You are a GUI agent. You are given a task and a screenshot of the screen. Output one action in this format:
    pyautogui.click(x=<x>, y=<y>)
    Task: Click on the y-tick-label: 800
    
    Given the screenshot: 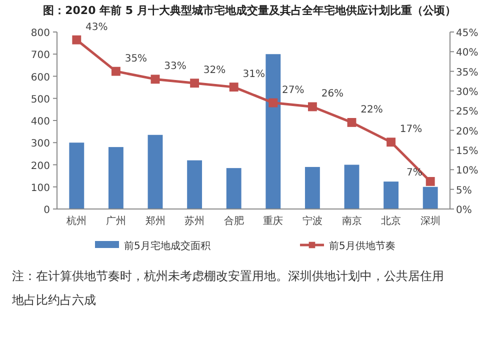 What is the action you would take?
    pyautogui.click(x=40, y=33)
    